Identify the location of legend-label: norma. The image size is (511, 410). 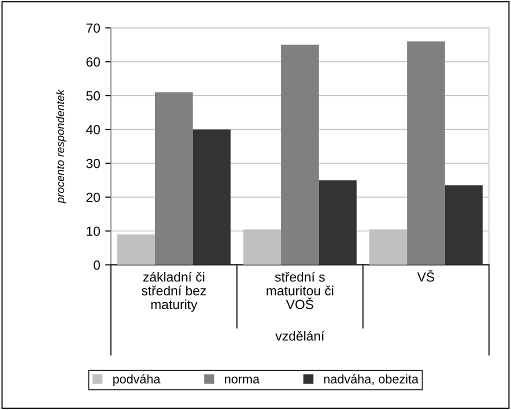
(242, 380).